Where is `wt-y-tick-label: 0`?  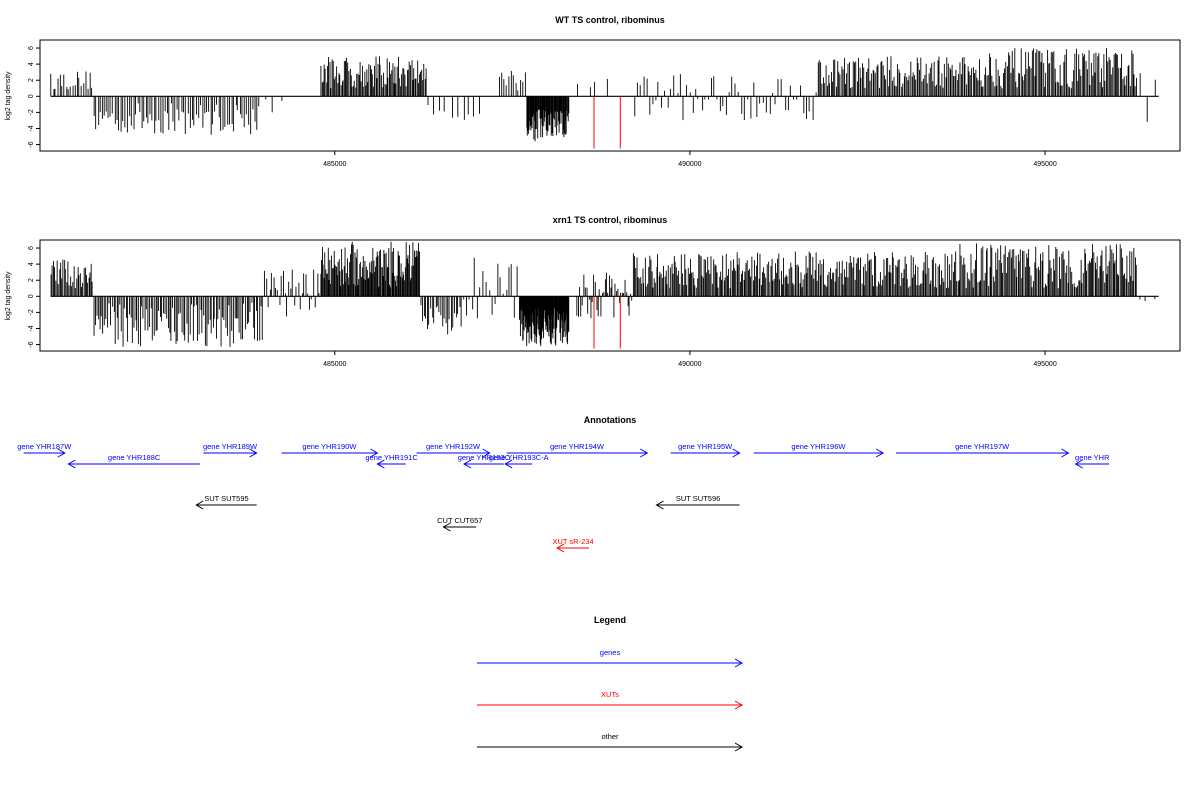 wt-y-tick-label: 0 is located at coordinates (31, 96).